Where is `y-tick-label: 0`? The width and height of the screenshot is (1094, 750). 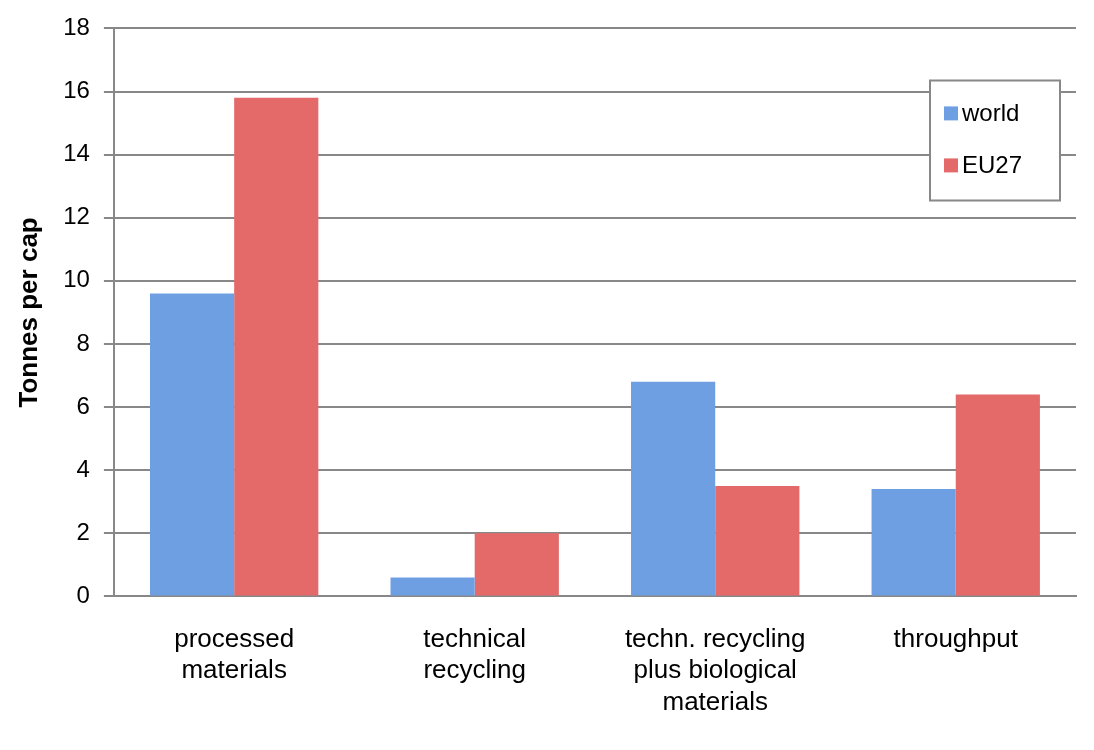 y-tick-label: 0 is located at coordinates (83, 595).